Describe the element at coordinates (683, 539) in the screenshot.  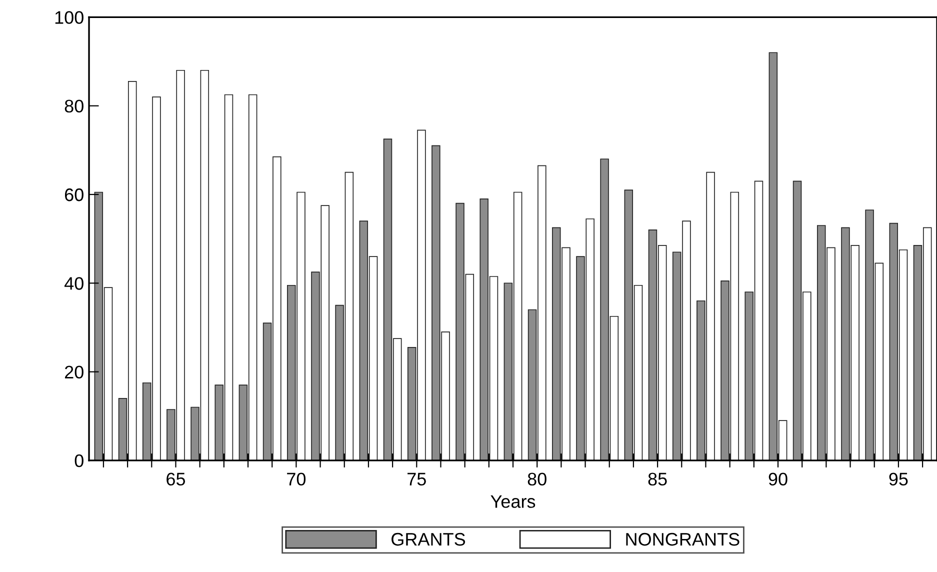
I see `legend-label: NONGRANTS` at that location.